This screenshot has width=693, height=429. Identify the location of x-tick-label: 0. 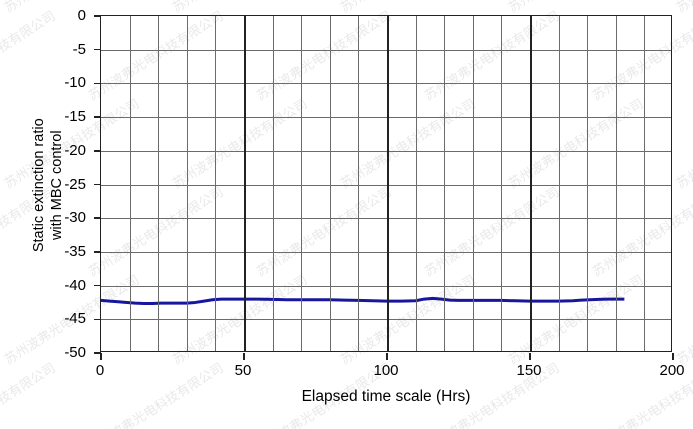
(100, 370).